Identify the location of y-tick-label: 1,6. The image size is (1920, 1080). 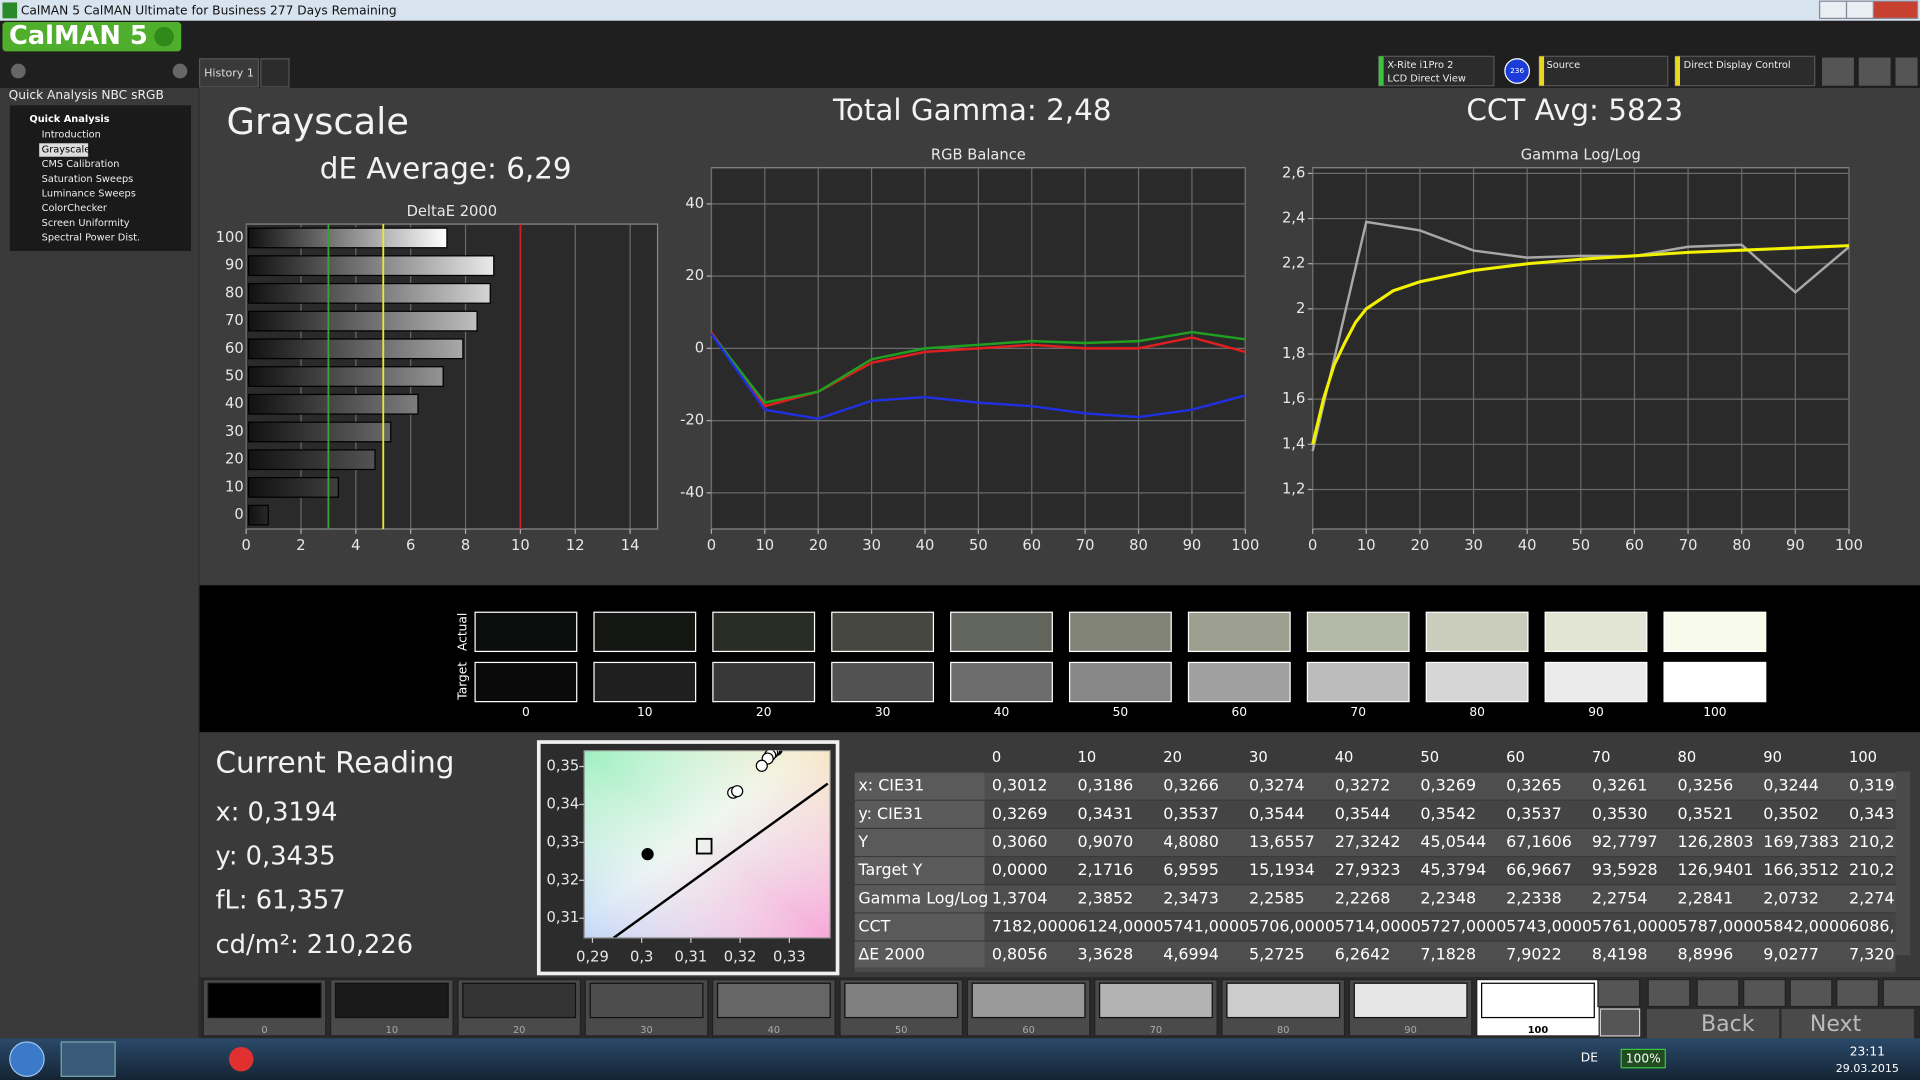
(1293, 398).